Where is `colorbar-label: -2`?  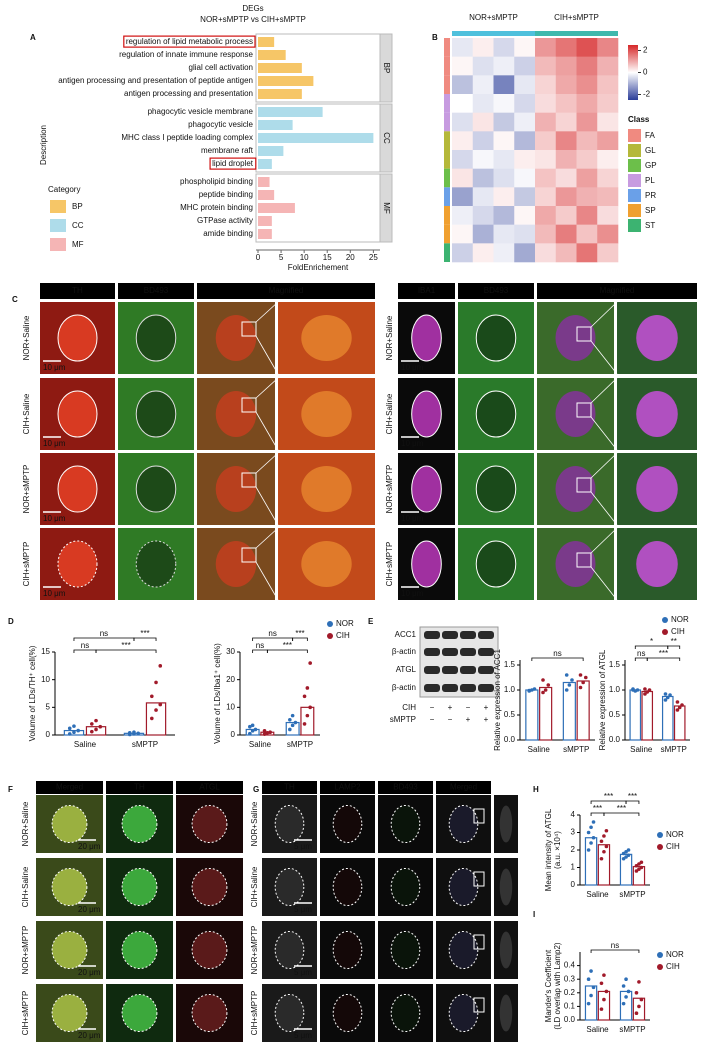 colorbar-label: -2 is located at coordinates (647, 94).